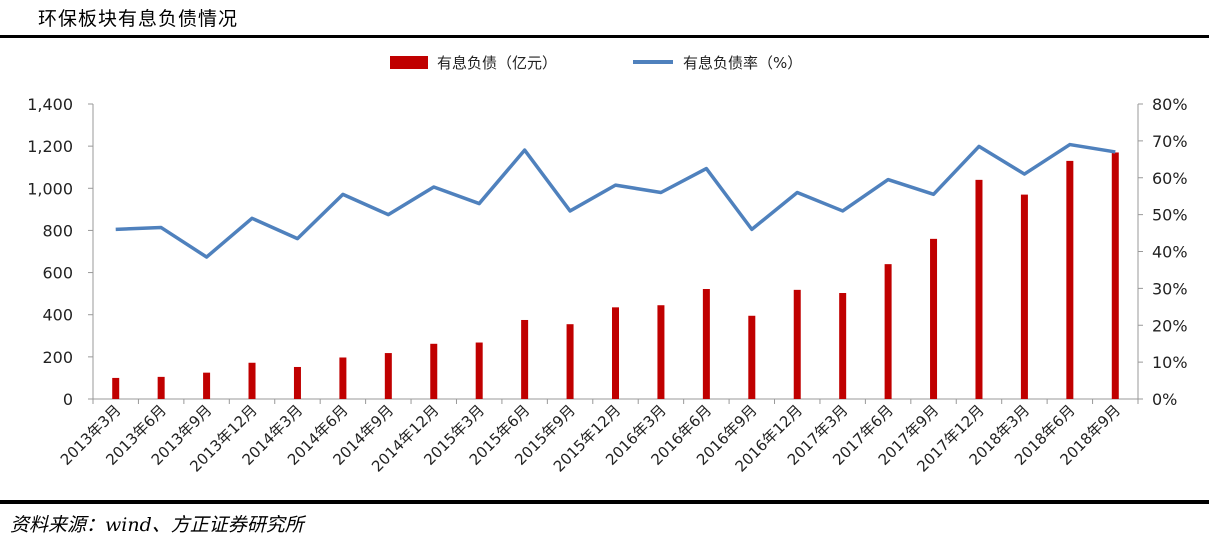  Describe the element at coordinates (57, 230) in the screenshot. I see `left-tick-label: 800` at that location.